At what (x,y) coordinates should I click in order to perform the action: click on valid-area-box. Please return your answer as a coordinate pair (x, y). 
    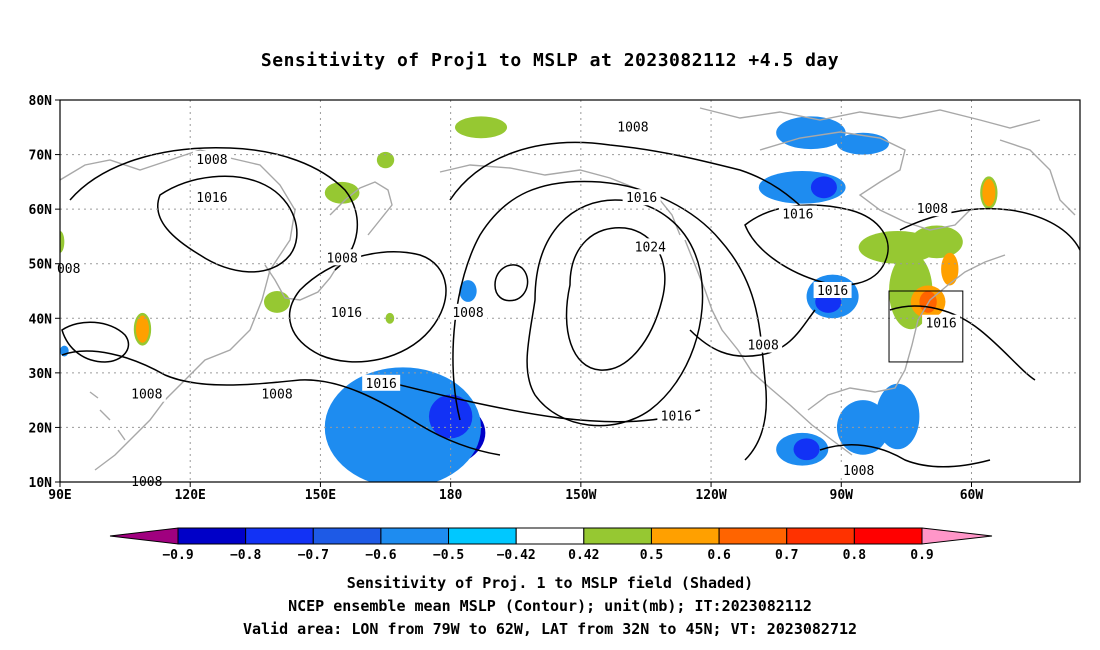
    Looking at the image, I should click on (926, 326).